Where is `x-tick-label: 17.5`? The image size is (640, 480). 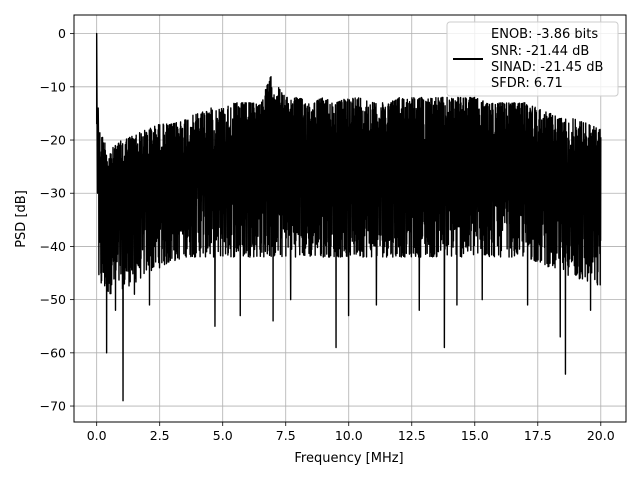
x-tick-label: 17.5 is located at coordinates (538, 435).